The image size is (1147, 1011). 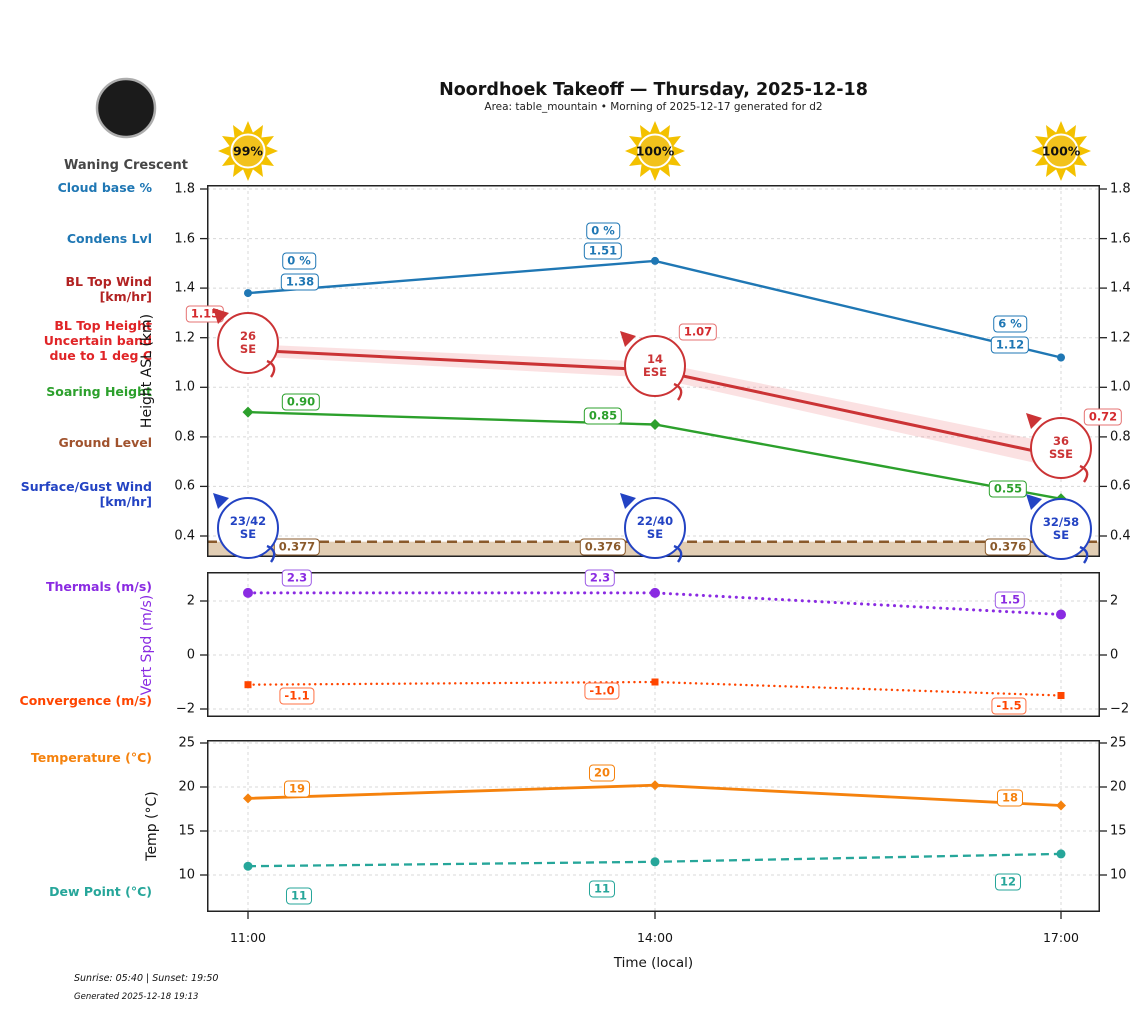 What do you see at coordinates (603, 251) in the screenshot?
I see `condens-lvl-label: 1.51` at bounding box center [603, 251].